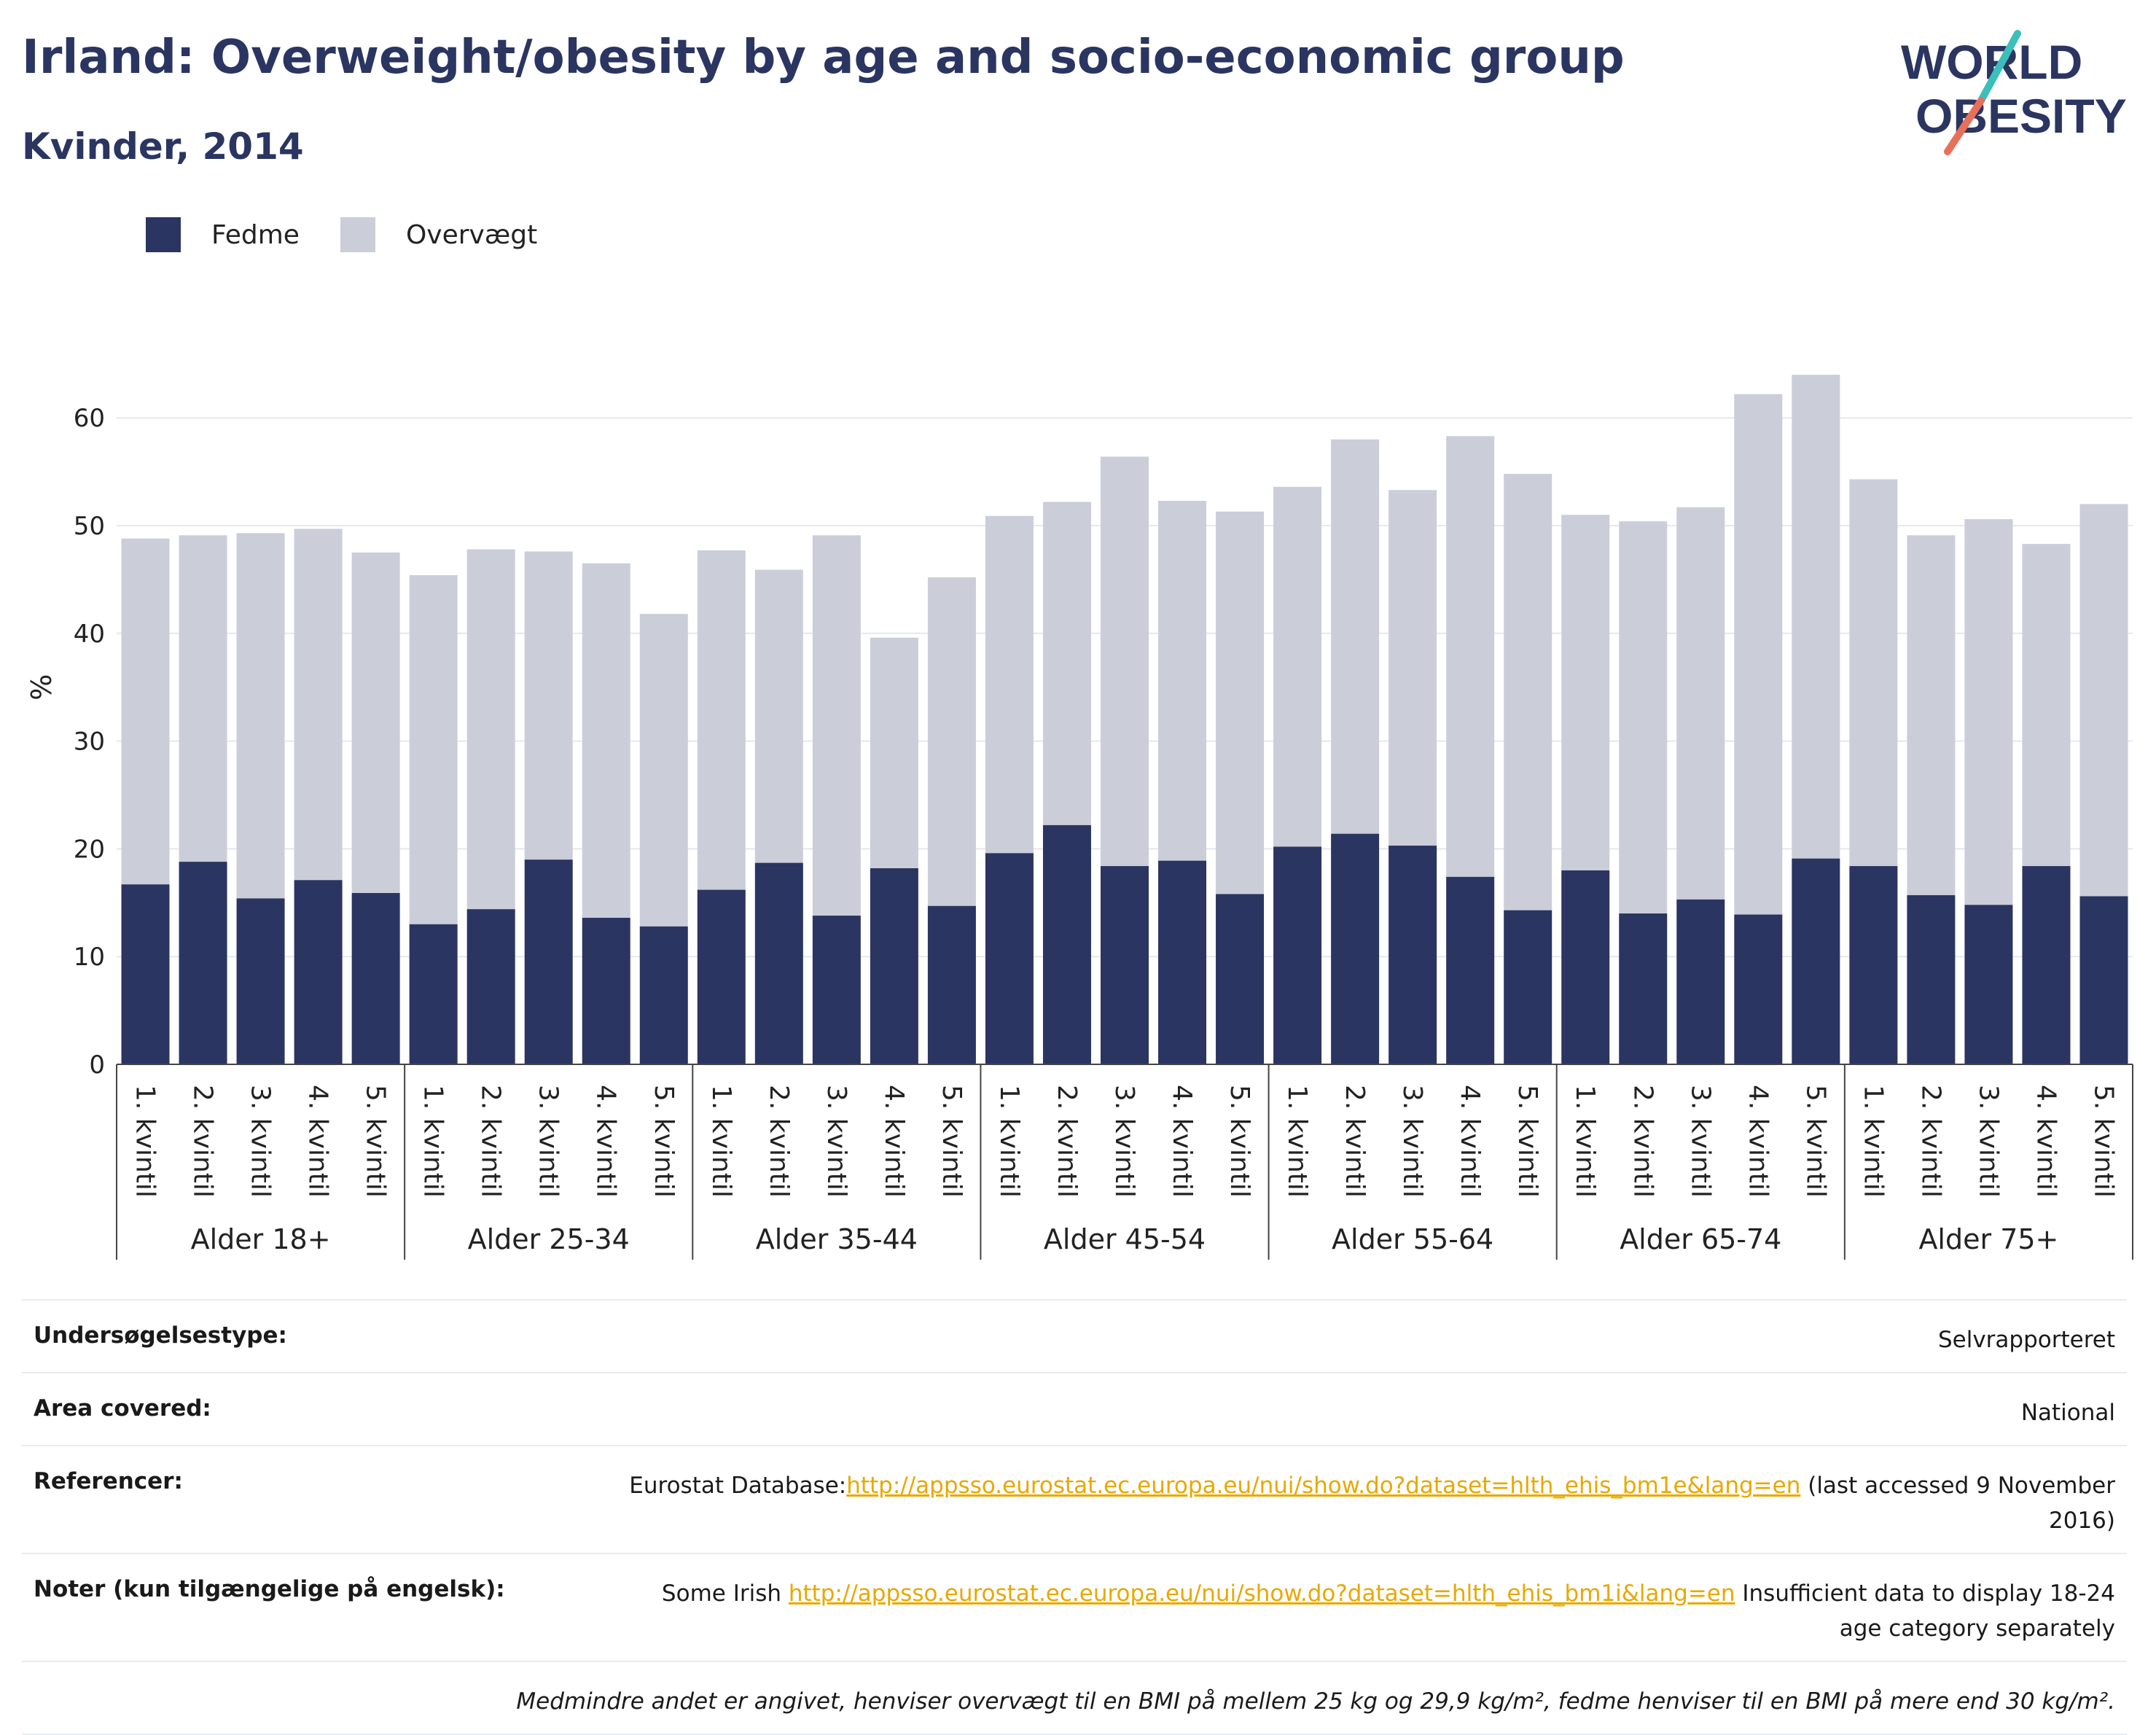 The image size is (2156, 1735). Describe the element at coordinates (738, 1486) in the screenshot. I see `reference-prefix: Eurostat Database:` at that location.